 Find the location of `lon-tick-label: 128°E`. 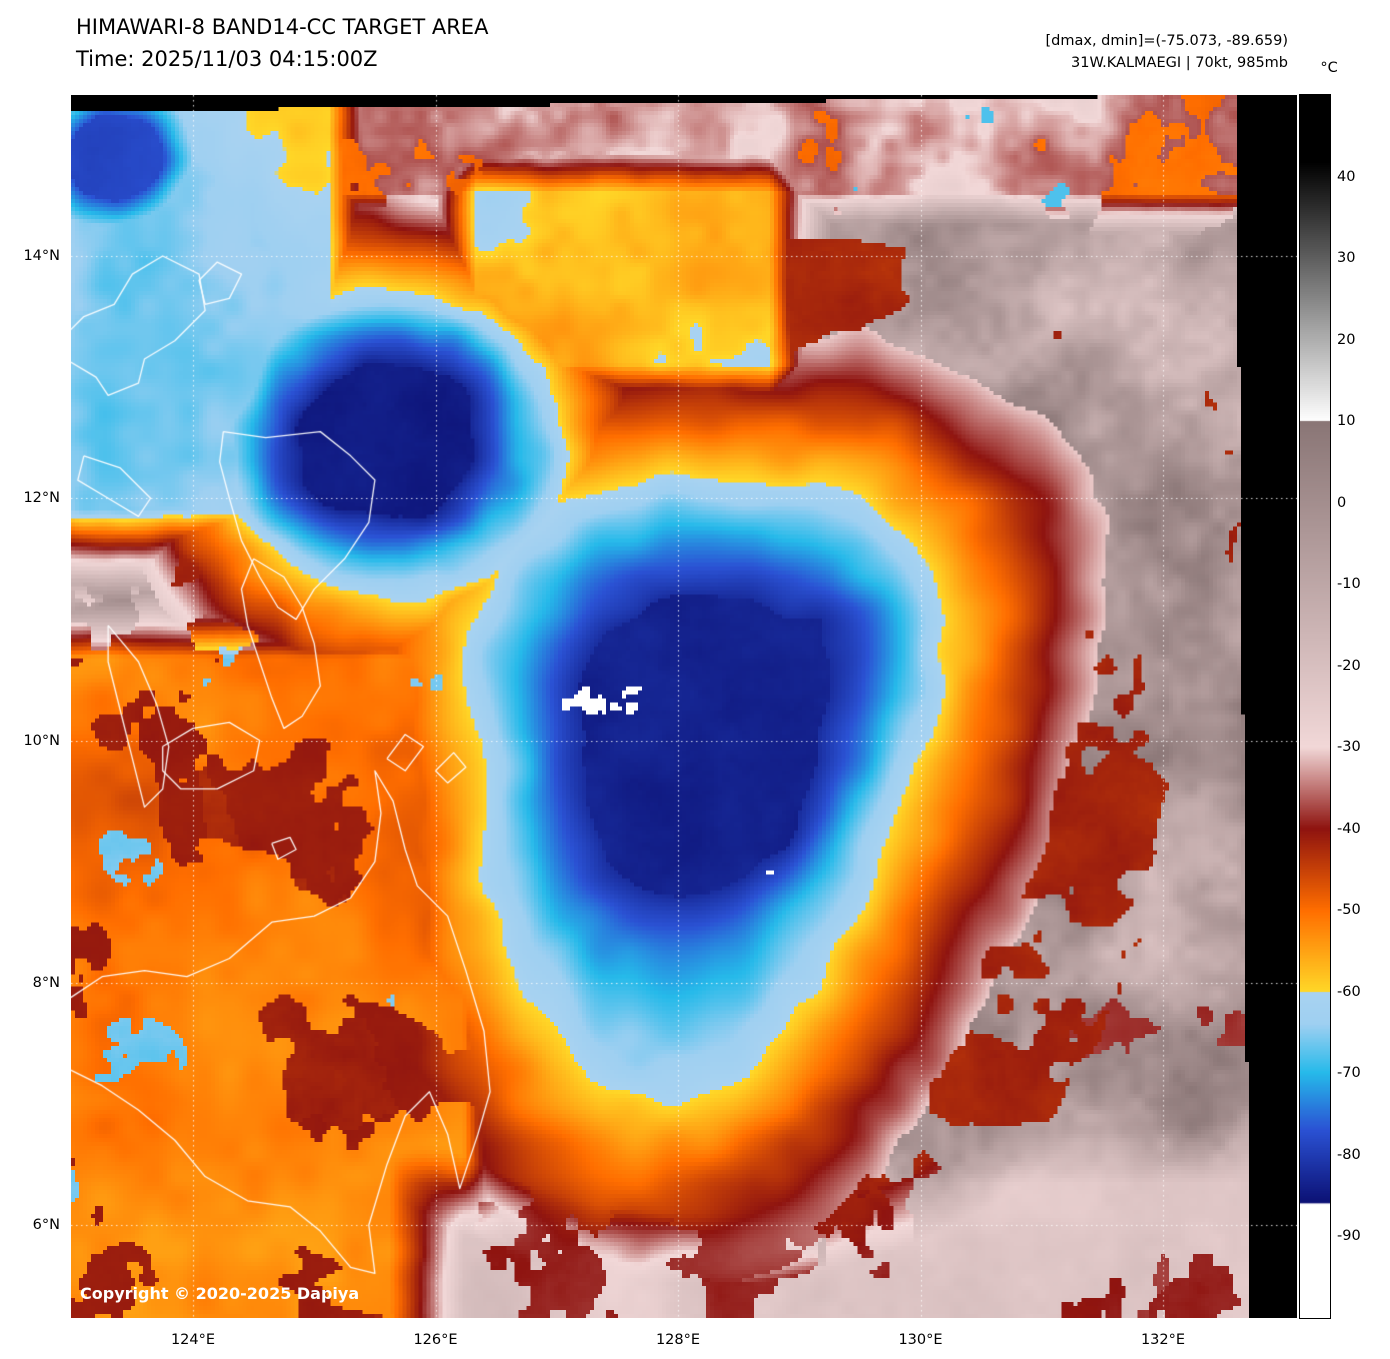

lon-tick-label: 128°E is located at coordinates (678, 1340).